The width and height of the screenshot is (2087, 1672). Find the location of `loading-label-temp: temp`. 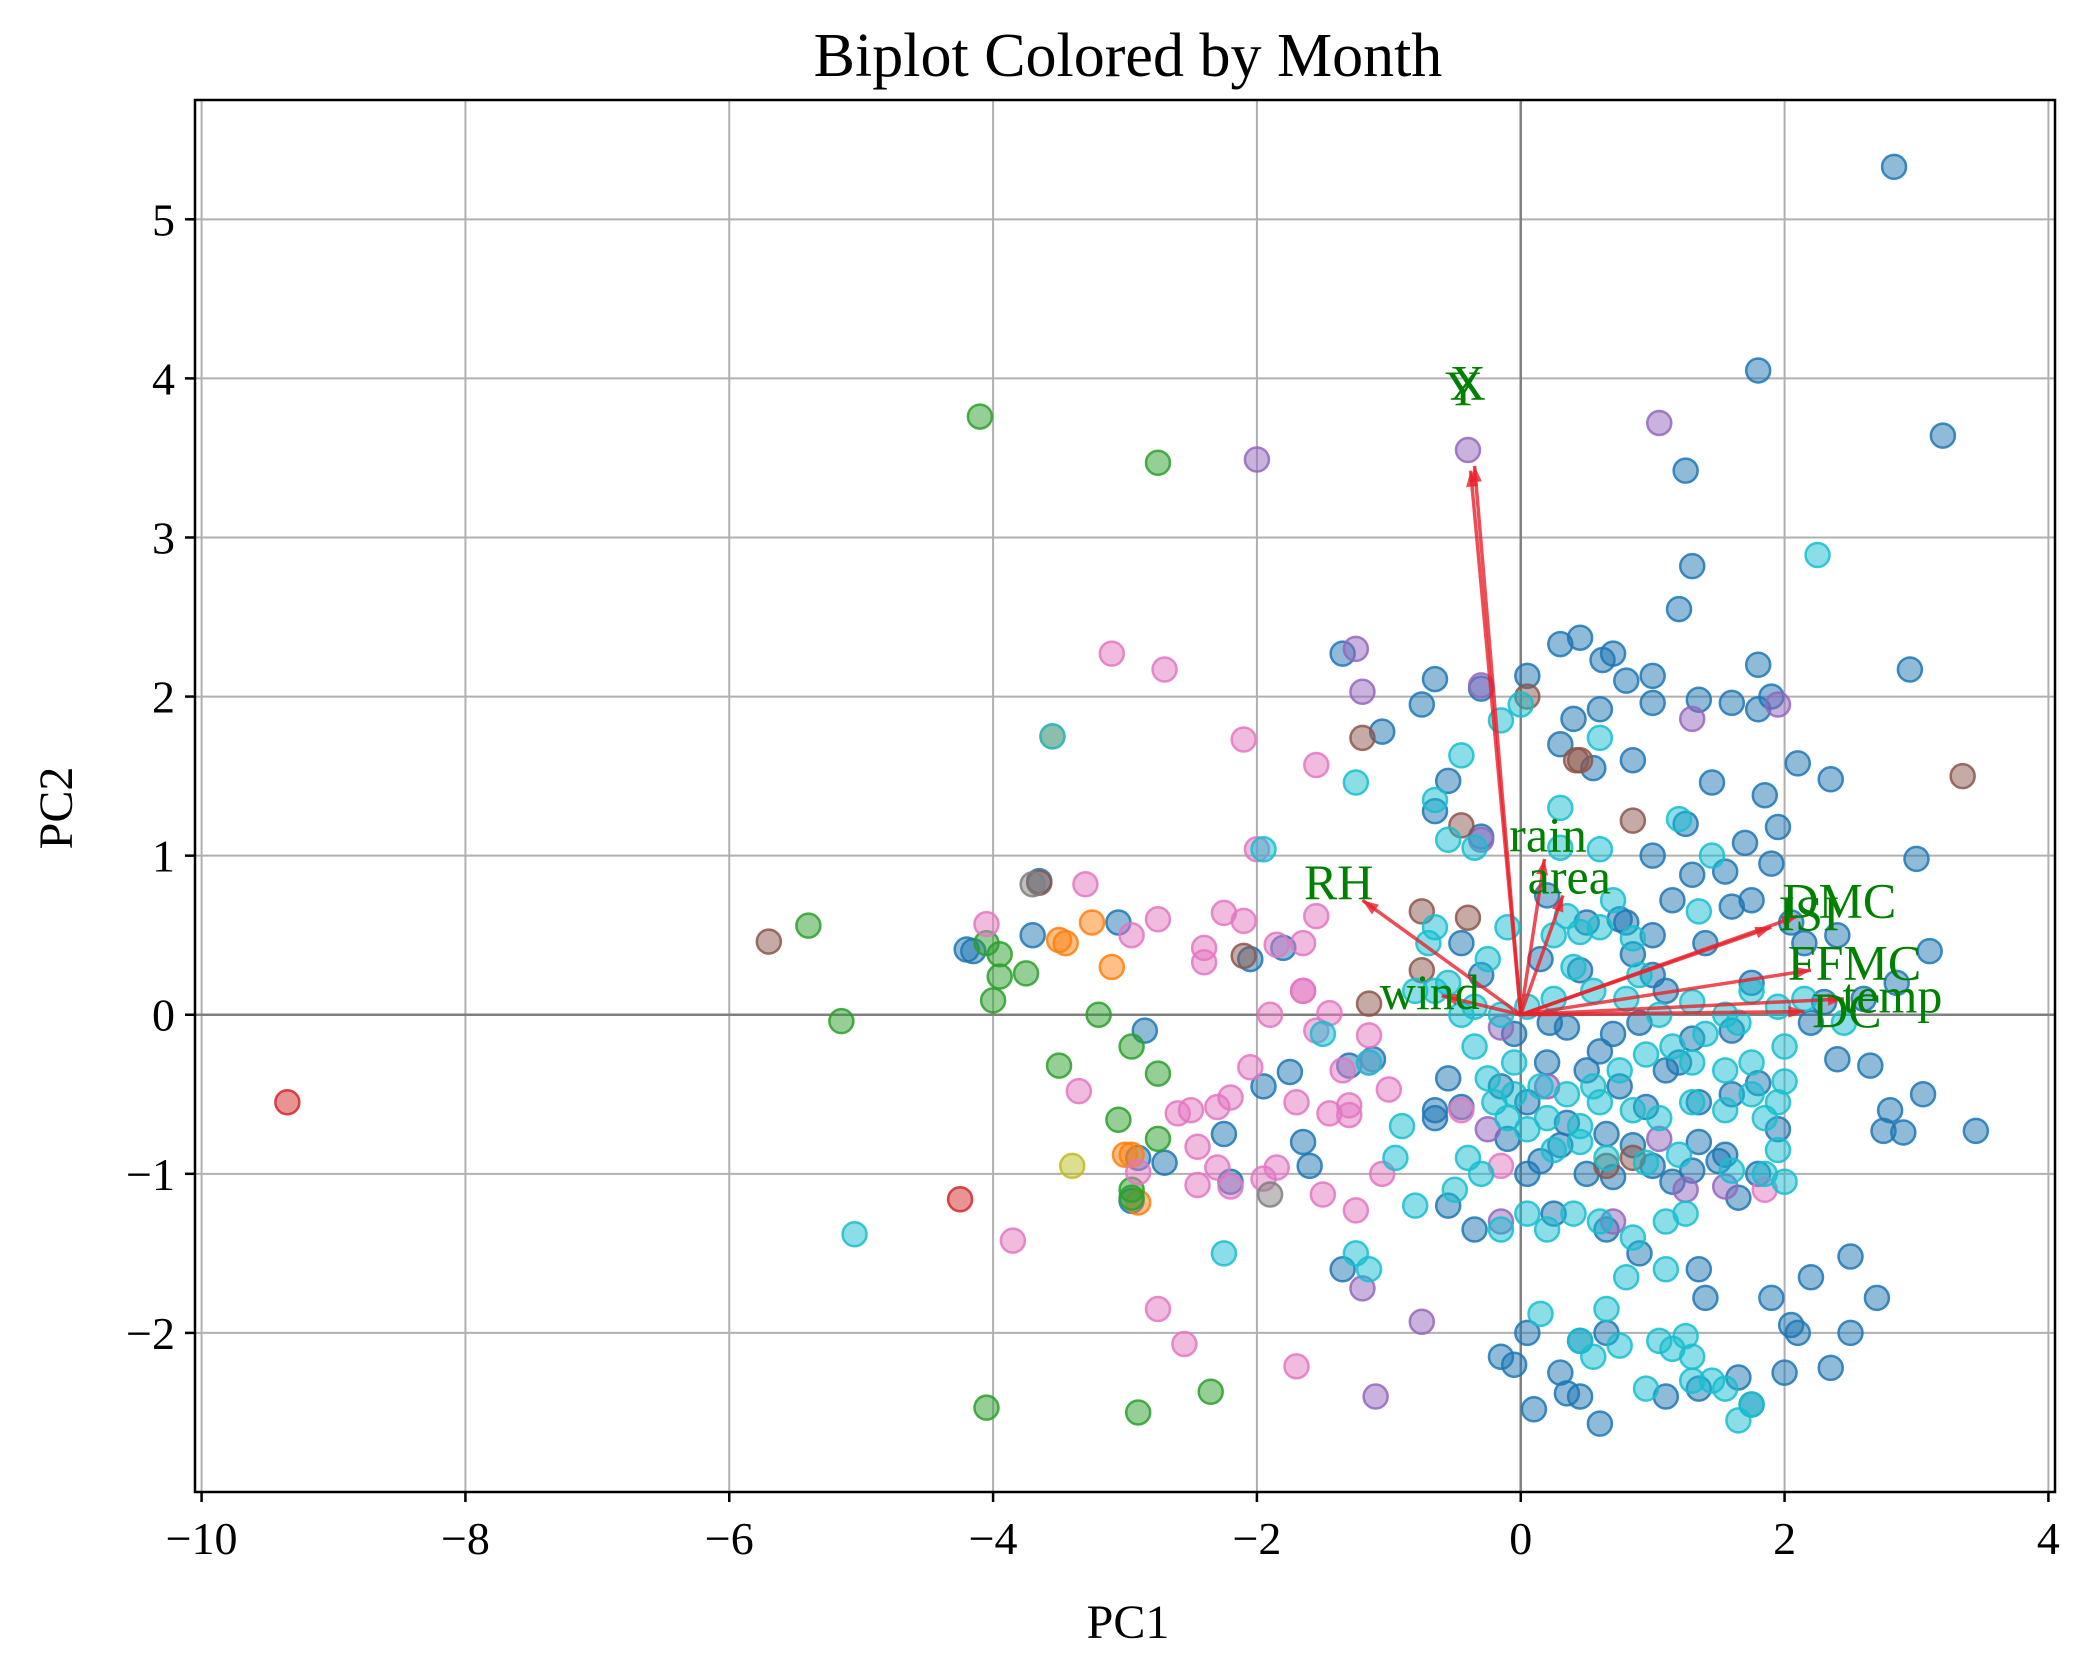

loading-label-temp: temp is located at coordinates (1892, 995).